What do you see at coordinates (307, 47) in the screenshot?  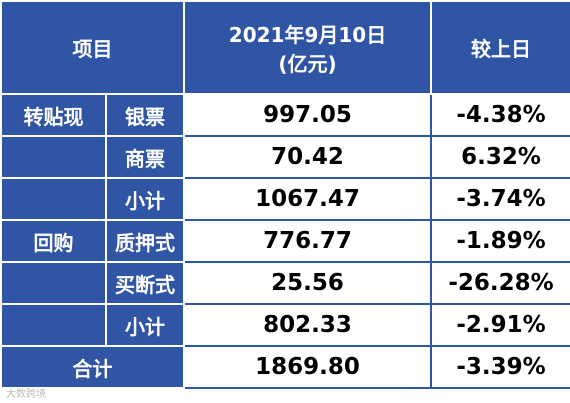 I see `header-cell: 2021年9月10日 (亿元)` at bounding box center [307, 47].